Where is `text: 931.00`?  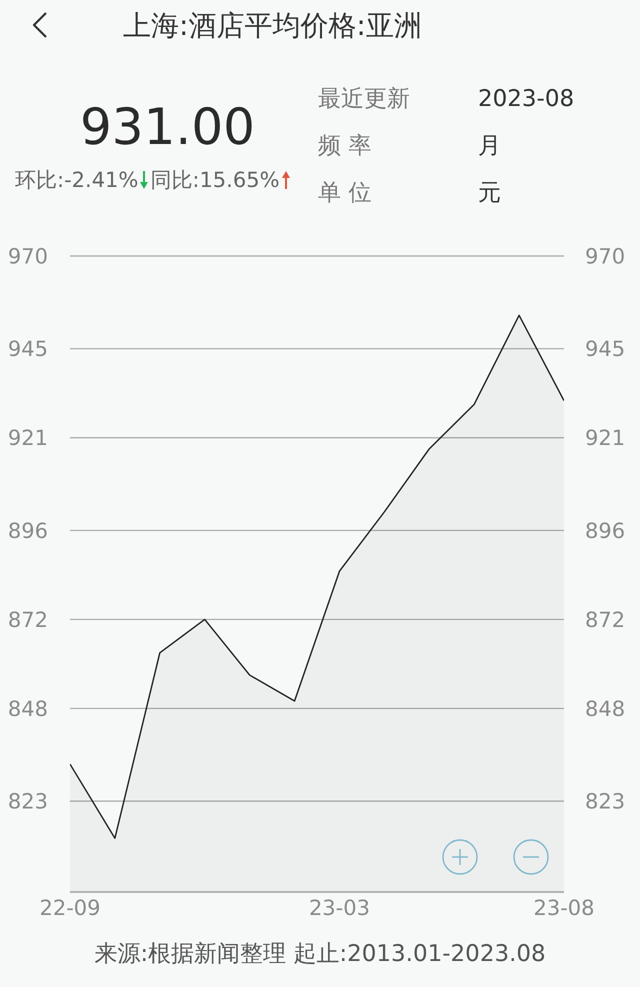
text: 931.00 is located at coordinates (167, 127).